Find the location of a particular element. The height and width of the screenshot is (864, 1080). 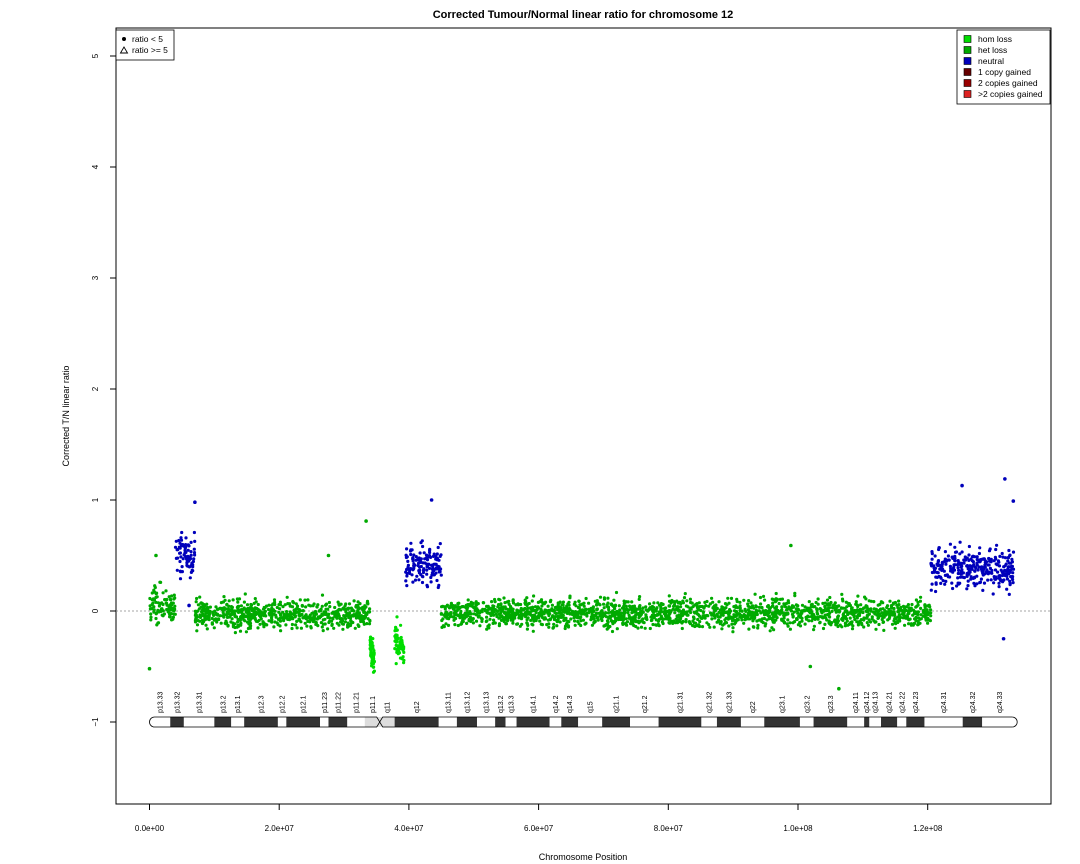

y-axis-label: Corrected T/N linear ratio is located at coordinates (66, 416).